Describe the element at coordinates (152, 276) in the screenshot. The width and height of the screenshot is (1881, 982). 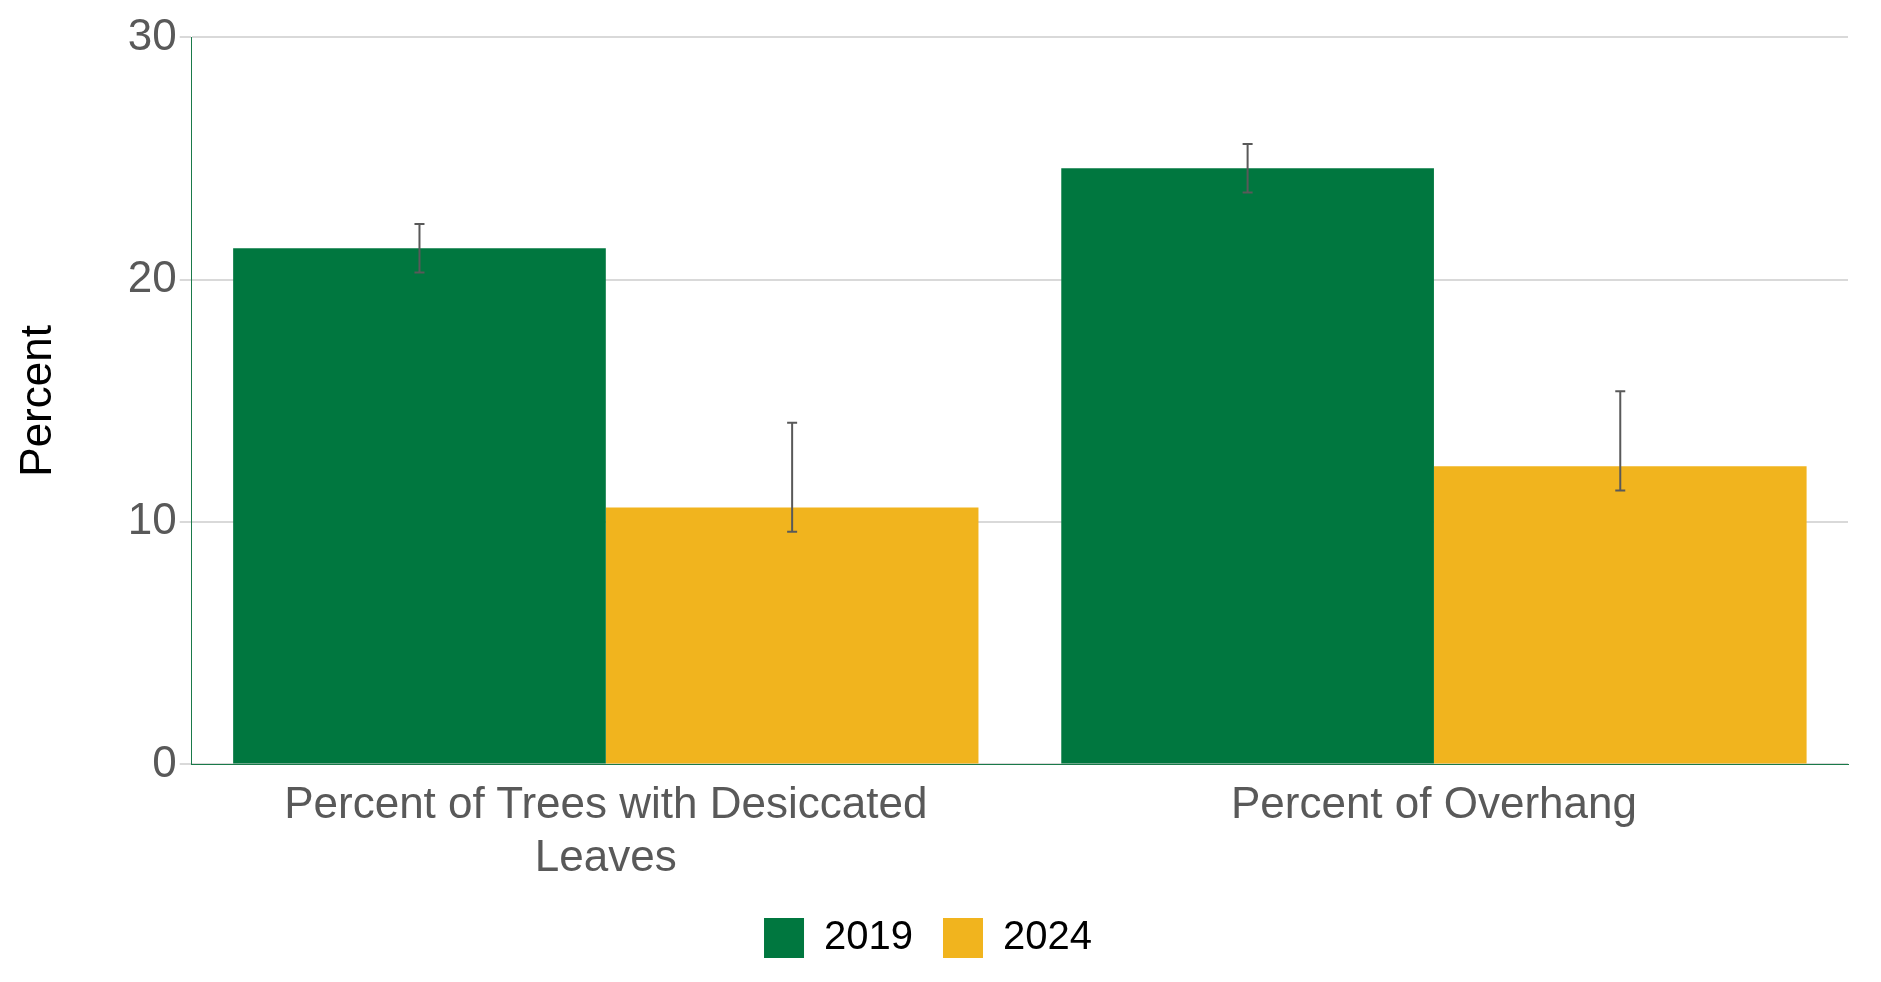
I see `y-tick-label: 20` at that location.